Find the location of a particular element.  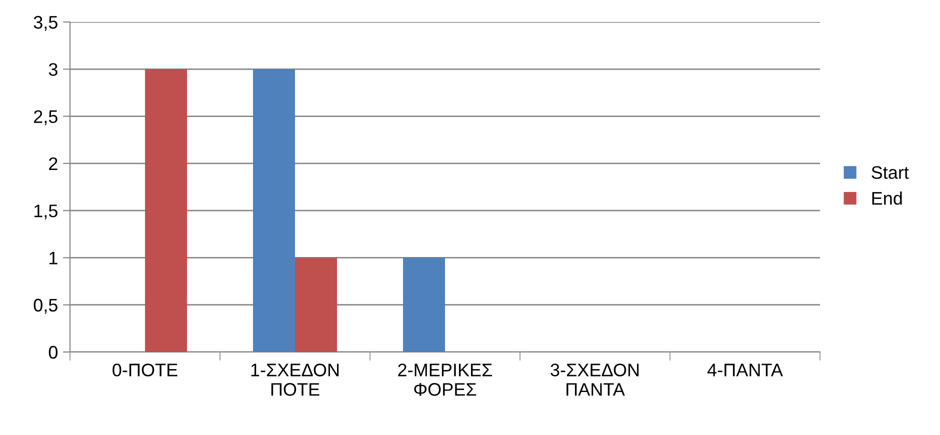

y-tick-label: 0 is located at coordinates (53, 352).